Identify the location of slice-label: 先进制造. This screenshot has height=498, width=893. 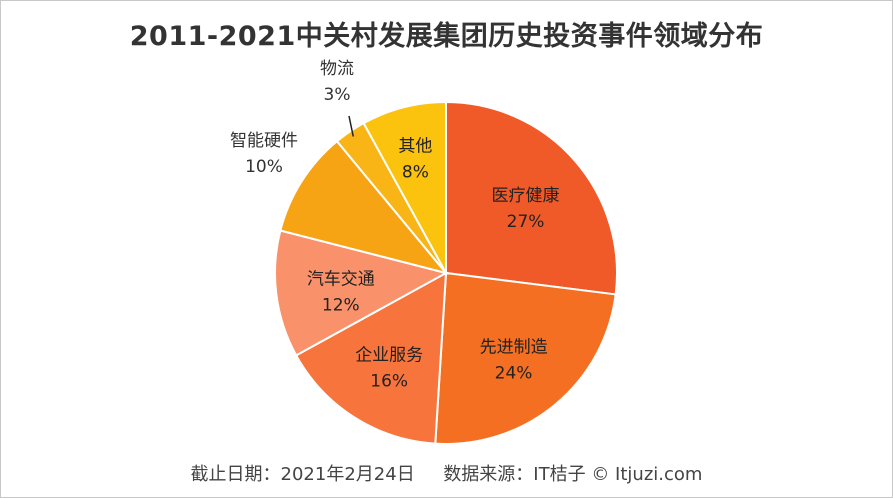
(514, 348).